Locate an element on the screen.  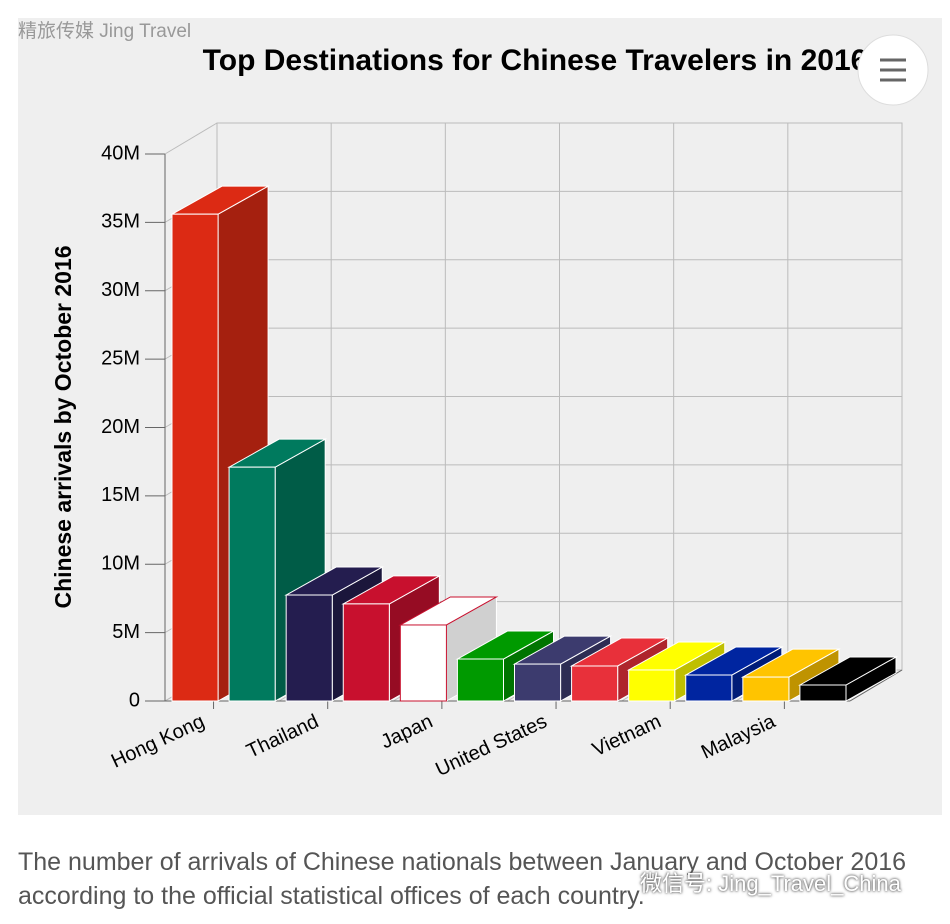
y-tick-label: 15M is located at coordinates (120, 495).